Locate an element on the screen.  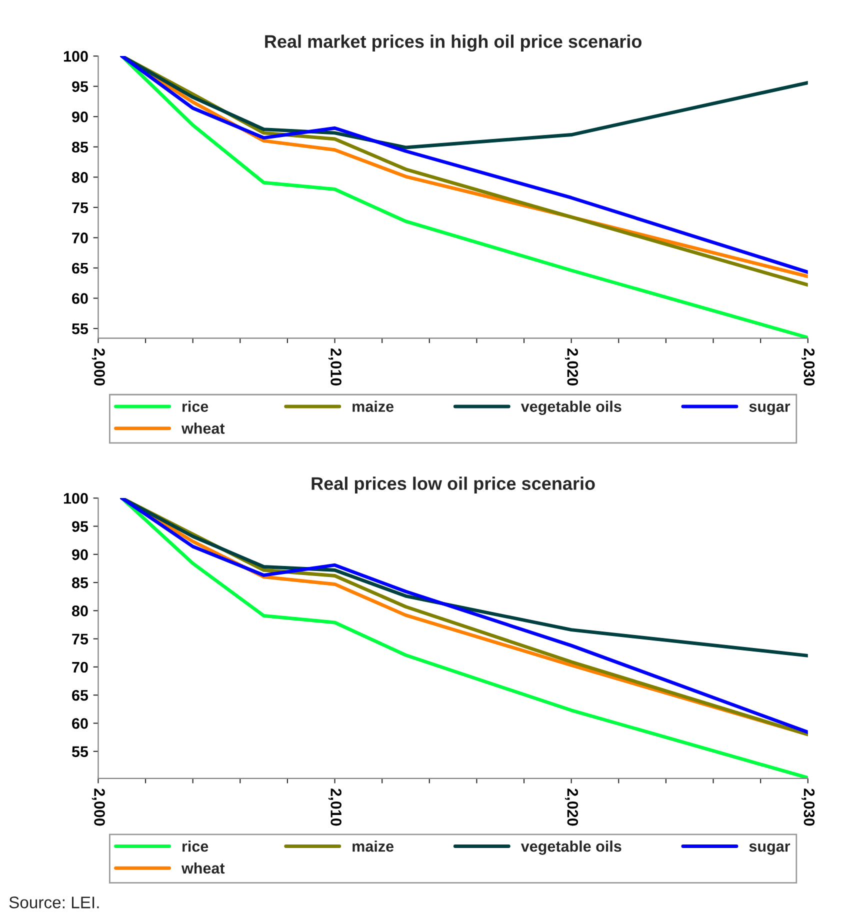
chart-title: Real prices low oil price scenario is located at coordinates (453, 485).